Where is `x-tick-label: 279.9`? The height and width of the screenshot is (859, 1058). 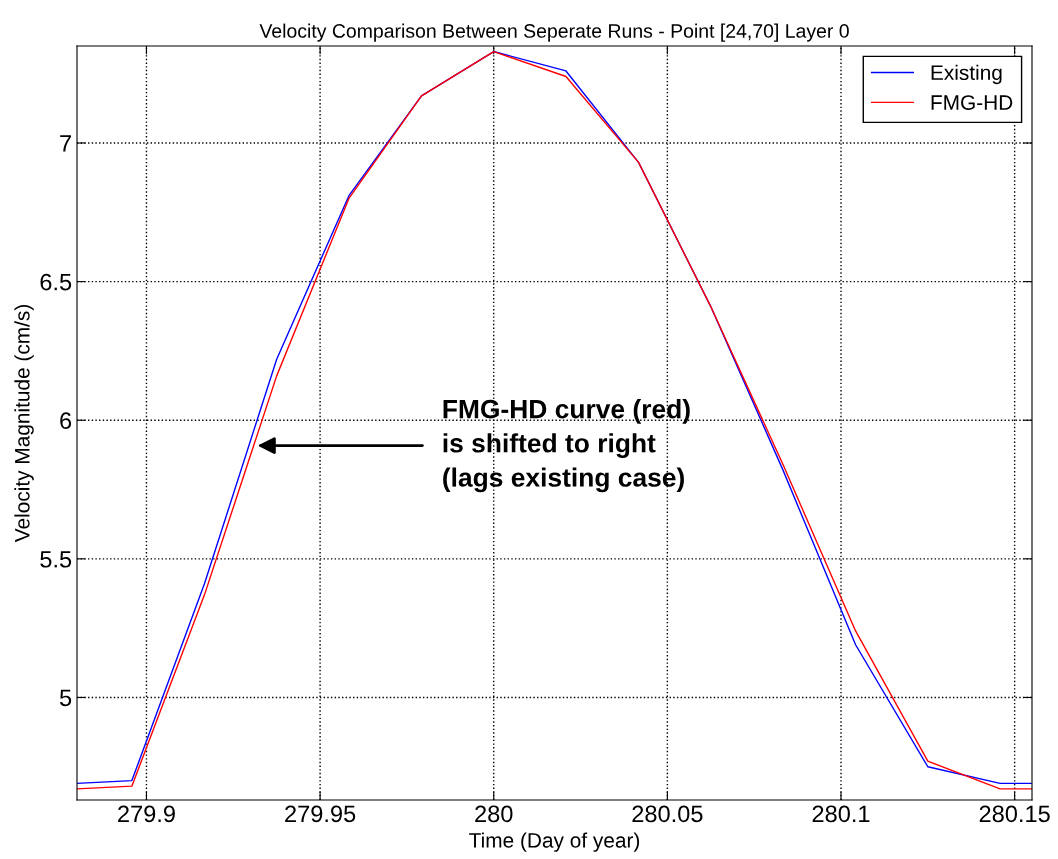 x-tick-label: 279.9 is located at coordinates (146, 814).